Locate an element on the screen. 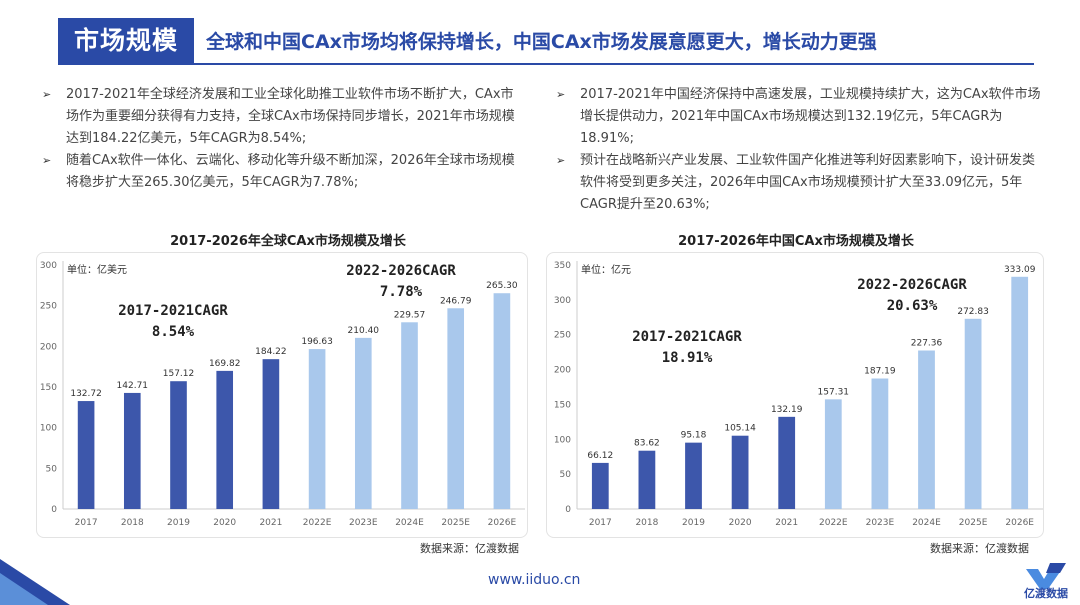 The height and width of the screenshot is (605, 1080). bar-value-label: 157.12 is located at coordinates (179, 374).